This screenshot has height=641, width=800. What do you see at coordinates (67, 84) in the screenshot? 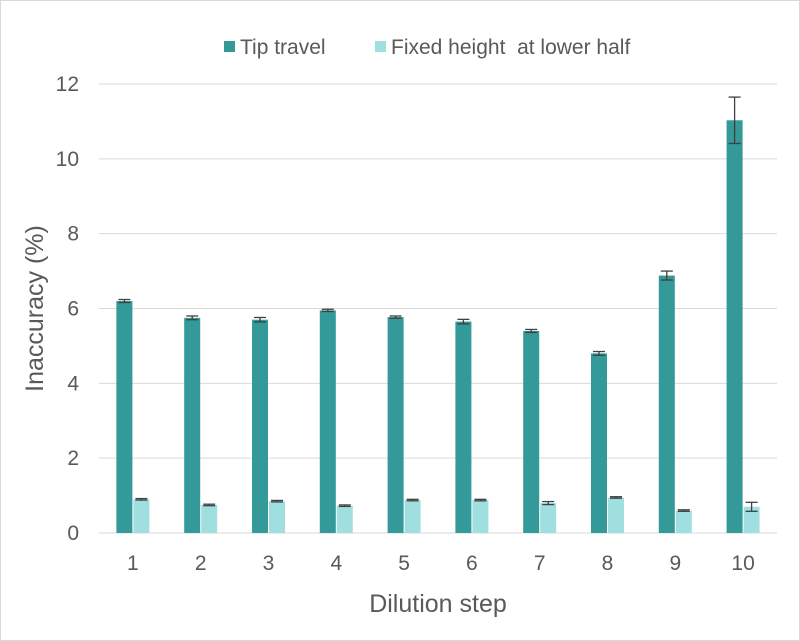
I see `y-tick-label: 12` at bounding box center [67, 84].